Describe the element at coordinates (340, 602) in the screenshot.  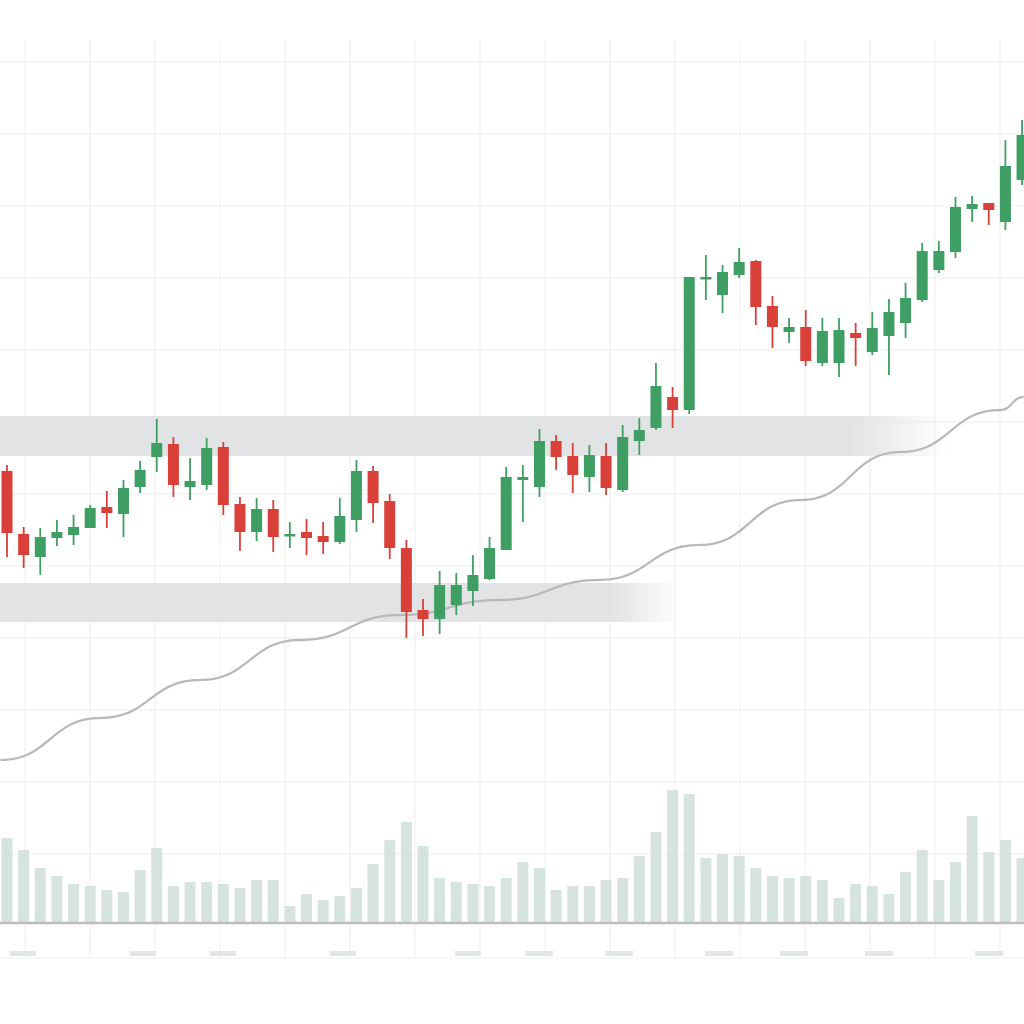
I see `support-resistance-zone` at that location.